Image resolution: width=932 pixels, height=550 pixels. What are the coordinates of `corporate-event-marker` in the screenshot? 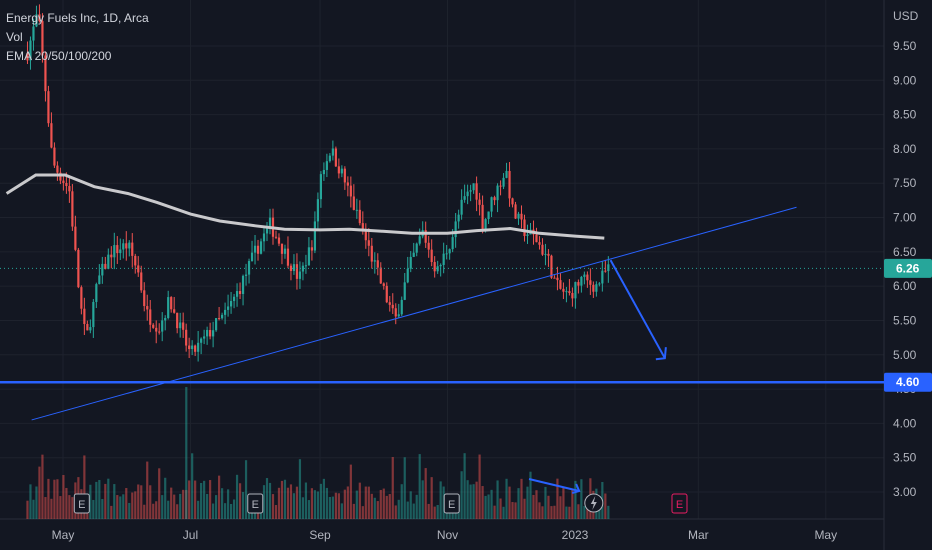 It's located at (594, 503).